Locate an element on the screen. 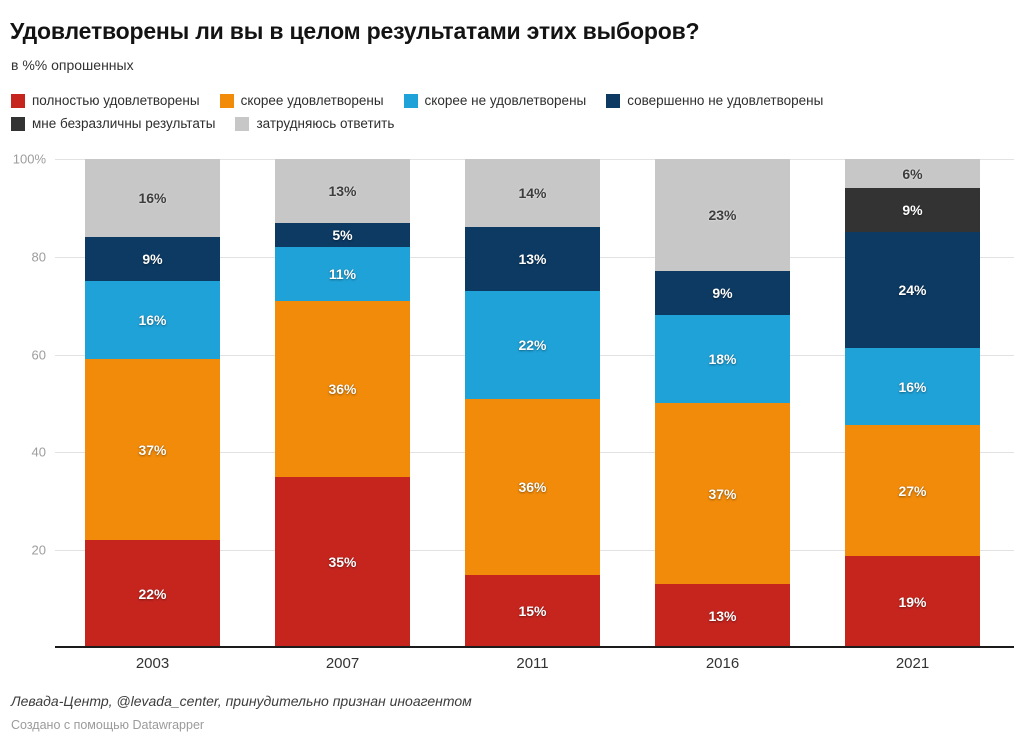 This screenshot has height=745, width=1024. bar-2007: 13% 5% 11% 36% 35% is located at coordinates (342, 403).